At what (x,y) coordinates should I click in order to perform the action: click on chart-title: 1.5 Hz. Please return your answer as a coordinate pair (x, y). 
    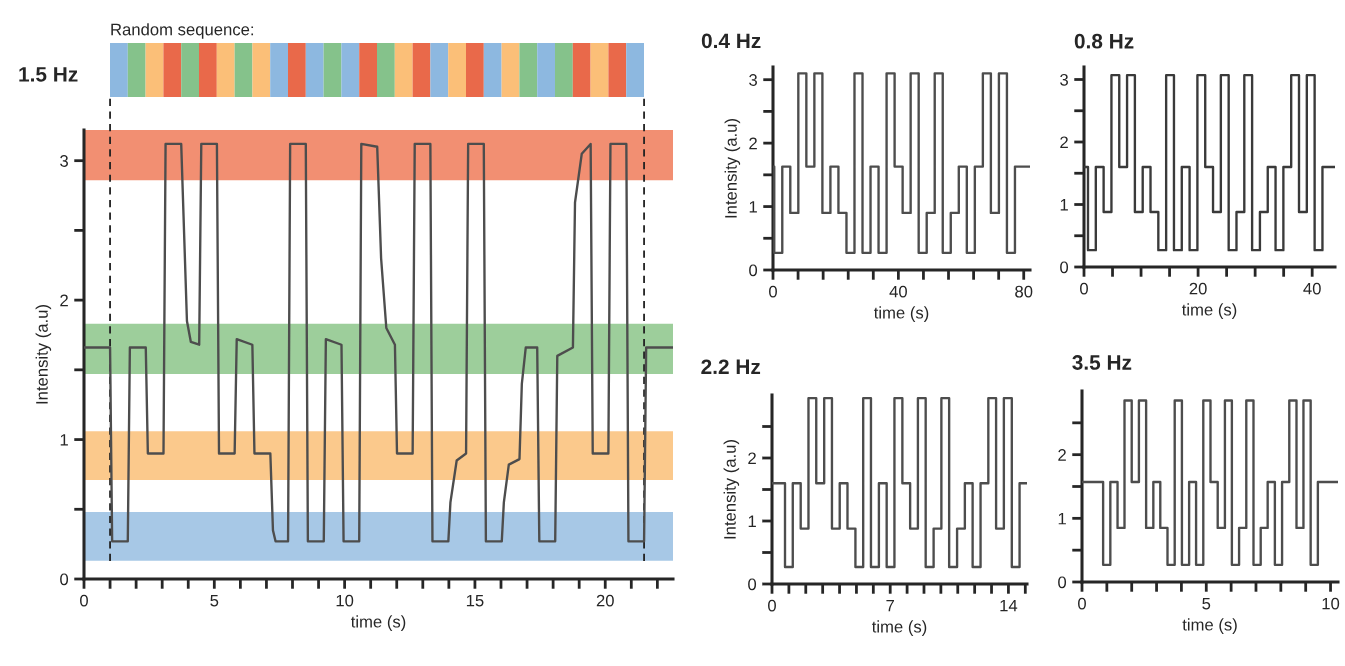
    Looking at the image, I should click on (48, 74).